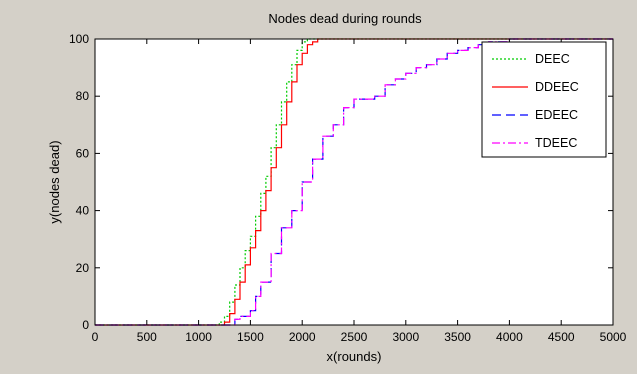 Image resolution: width=637 pixels, height=374 pixels. Describe the element at coordinates (54, 181) in the screenshot. I see `y-axis-title: y(nodes dead)` at that location.